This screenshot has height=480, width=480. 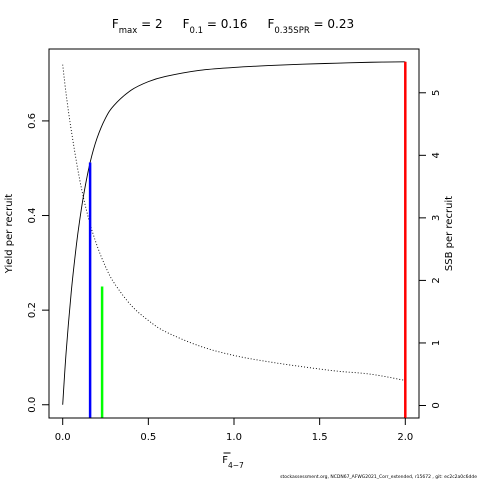 What do you see at coordinates (234, 430) in the screenshot?
I see `x-axis: 0.0 0.5 1.0 1.5 2.0` at bounding box center [234, 430].